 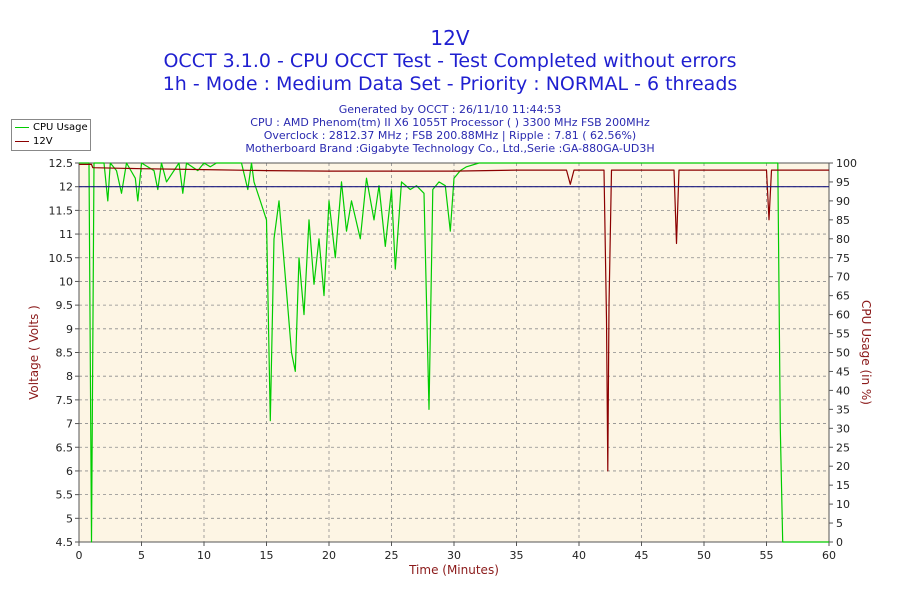 I want to click on x-tick-label: 35, so click(x=517, y=555).